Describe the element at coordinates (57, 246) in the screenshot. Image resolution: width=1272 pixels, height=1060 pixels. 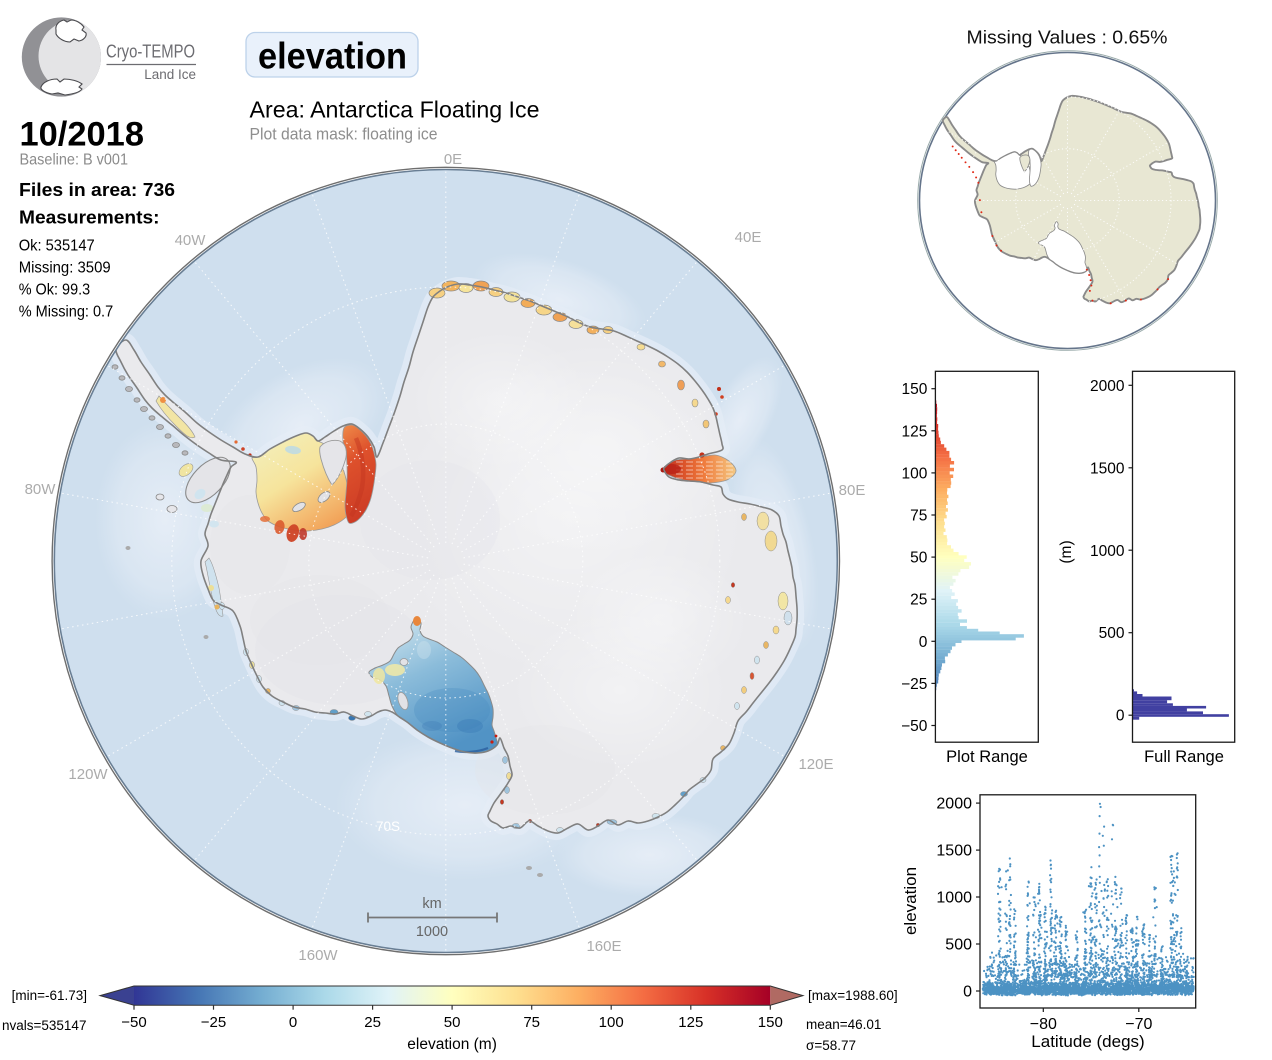
I see `svg-text: Ok: 535147` at that location.